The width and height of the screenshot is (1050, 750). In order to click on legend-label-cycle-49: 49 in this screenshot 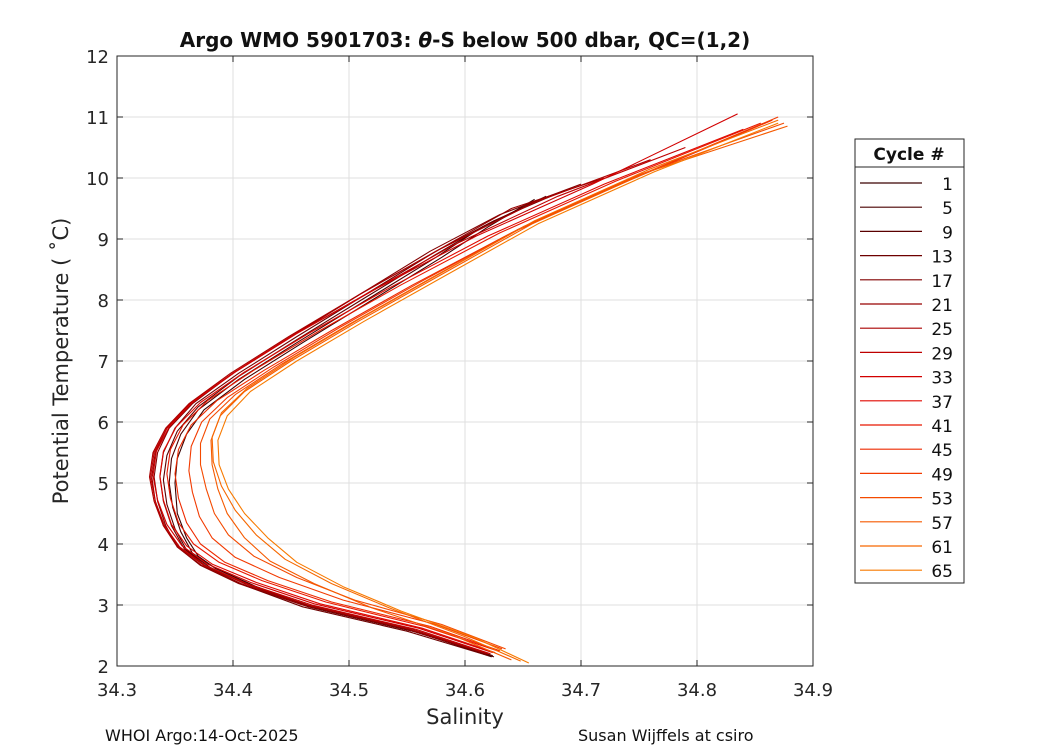, I will do `click(942, 475)`.